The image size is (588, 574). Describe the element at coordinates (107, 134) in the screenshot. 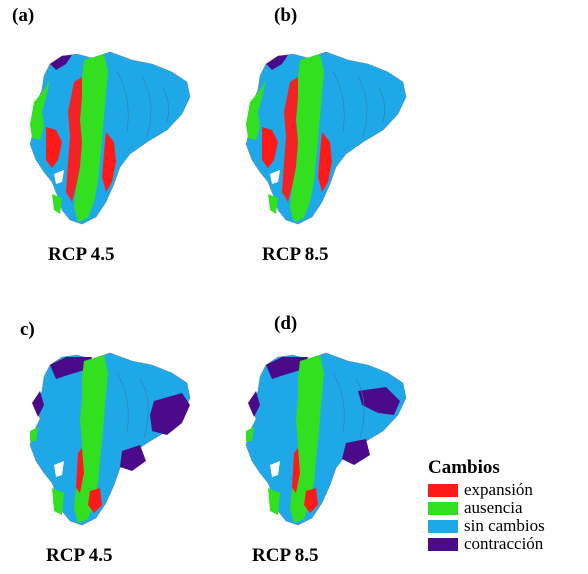

I see `map-panel-a` at that location.